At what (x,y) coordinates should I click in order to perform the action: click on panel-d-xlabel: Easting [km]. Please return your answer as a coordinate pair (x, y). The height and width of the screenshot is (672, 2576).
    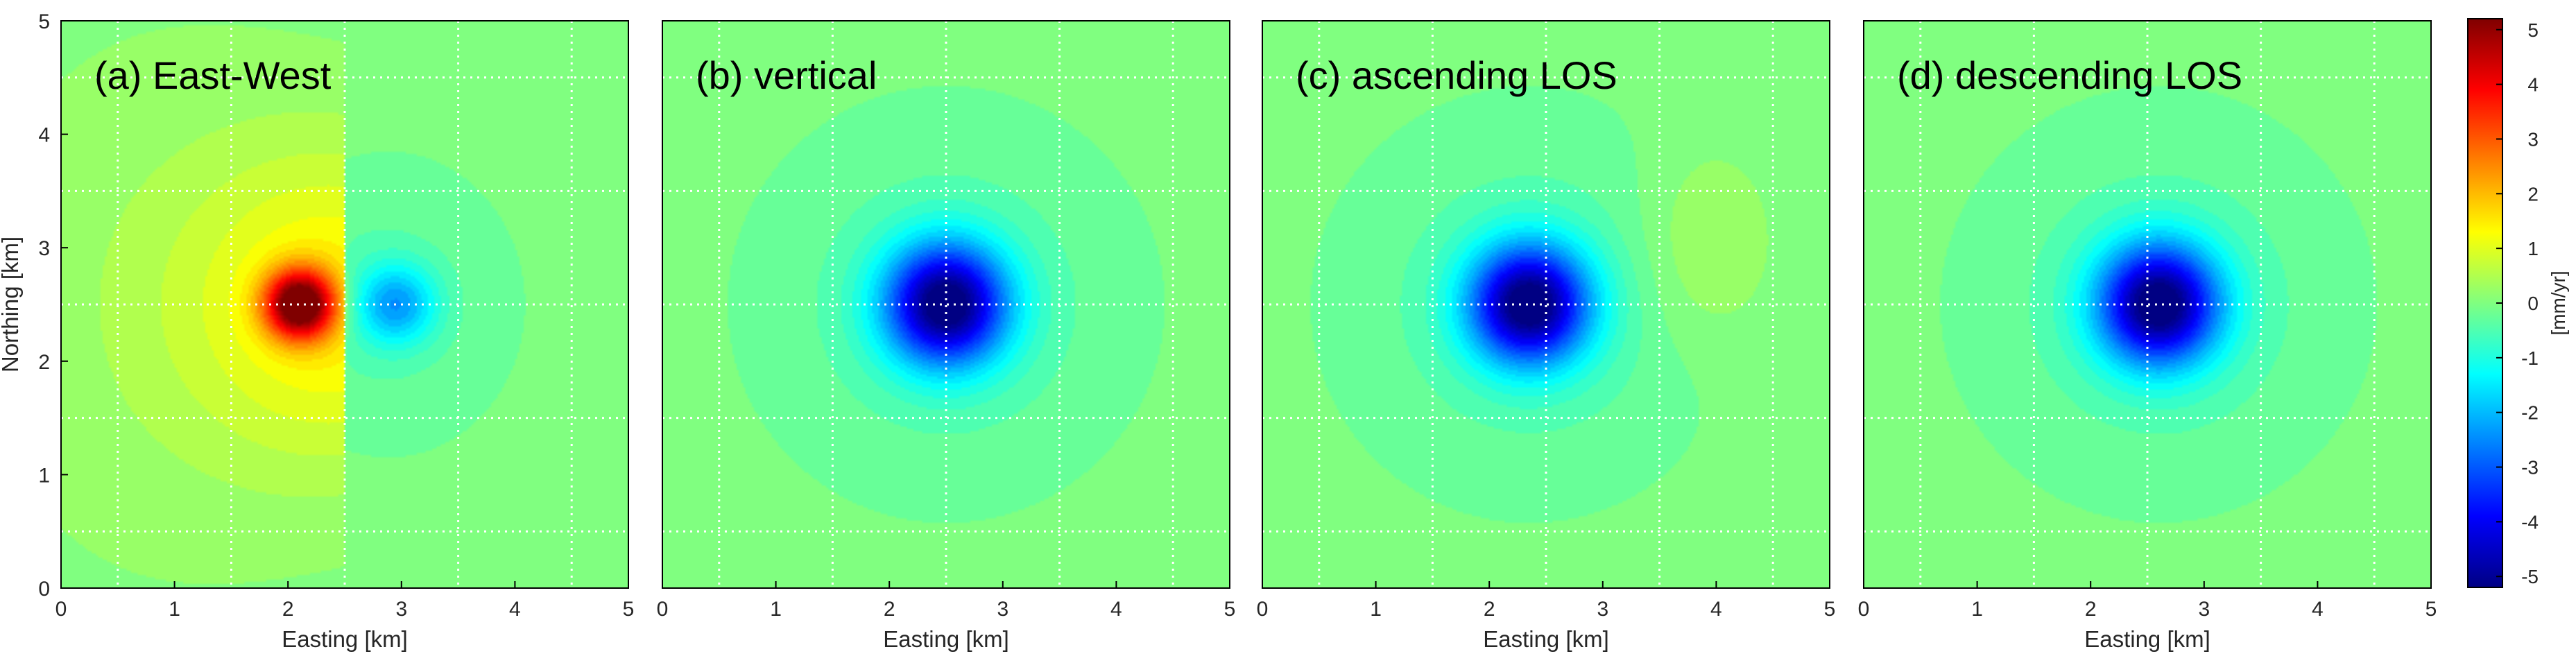
    Looking at the image, I should click on (2147, 639).